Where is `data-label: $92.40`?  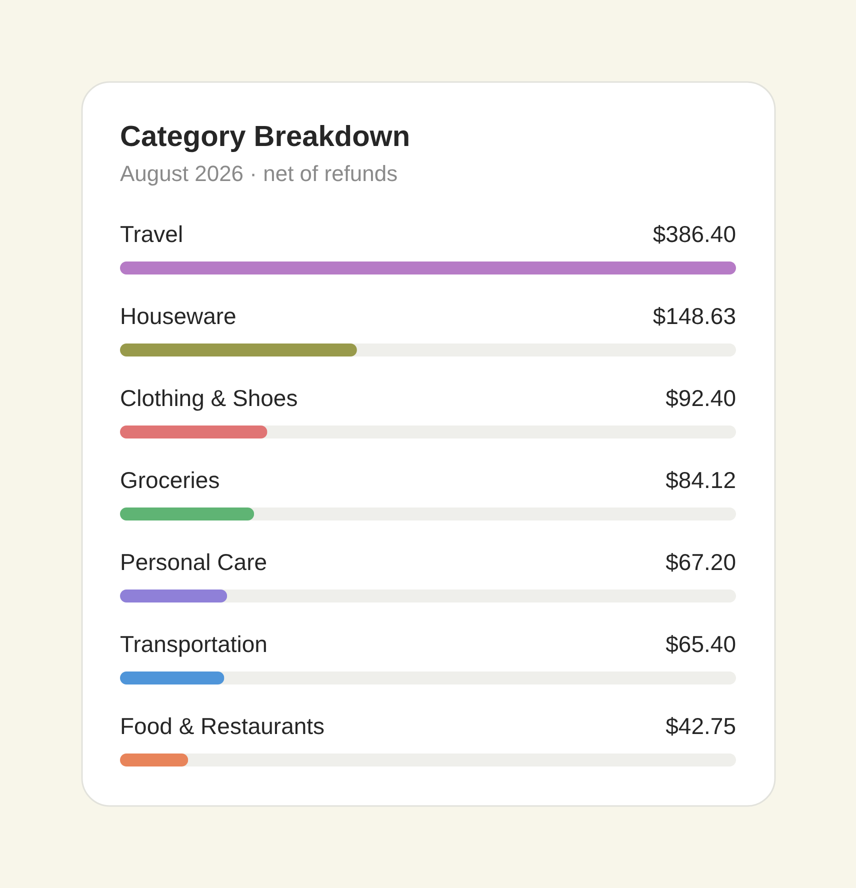
data-label: $92.40 is located at coordinates (701, 398).